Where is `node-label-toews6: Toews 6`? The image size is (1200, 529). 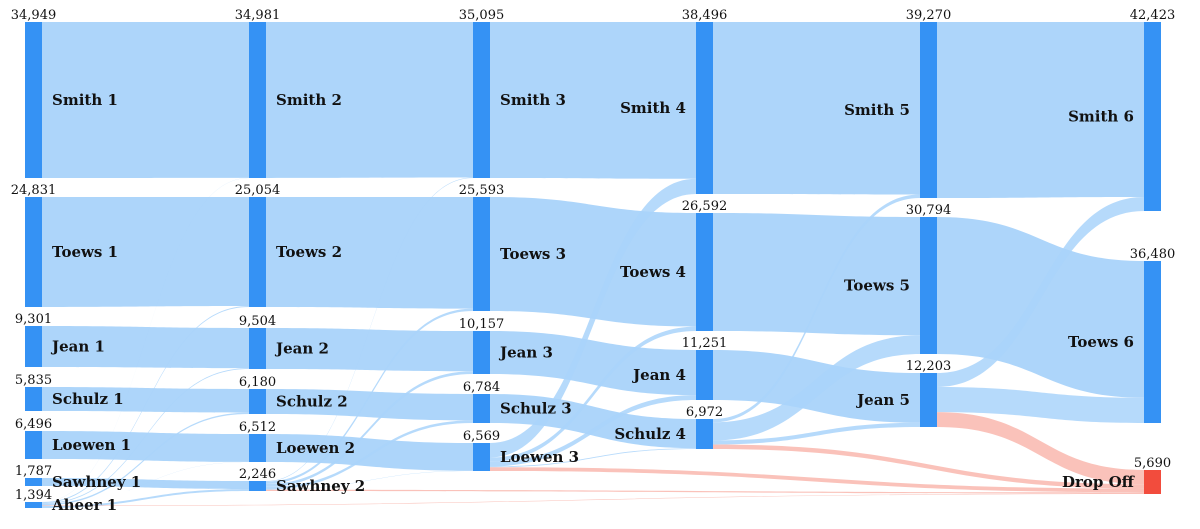
node-label-toews6: Toews 6 is located at coordinates (1101, 342).